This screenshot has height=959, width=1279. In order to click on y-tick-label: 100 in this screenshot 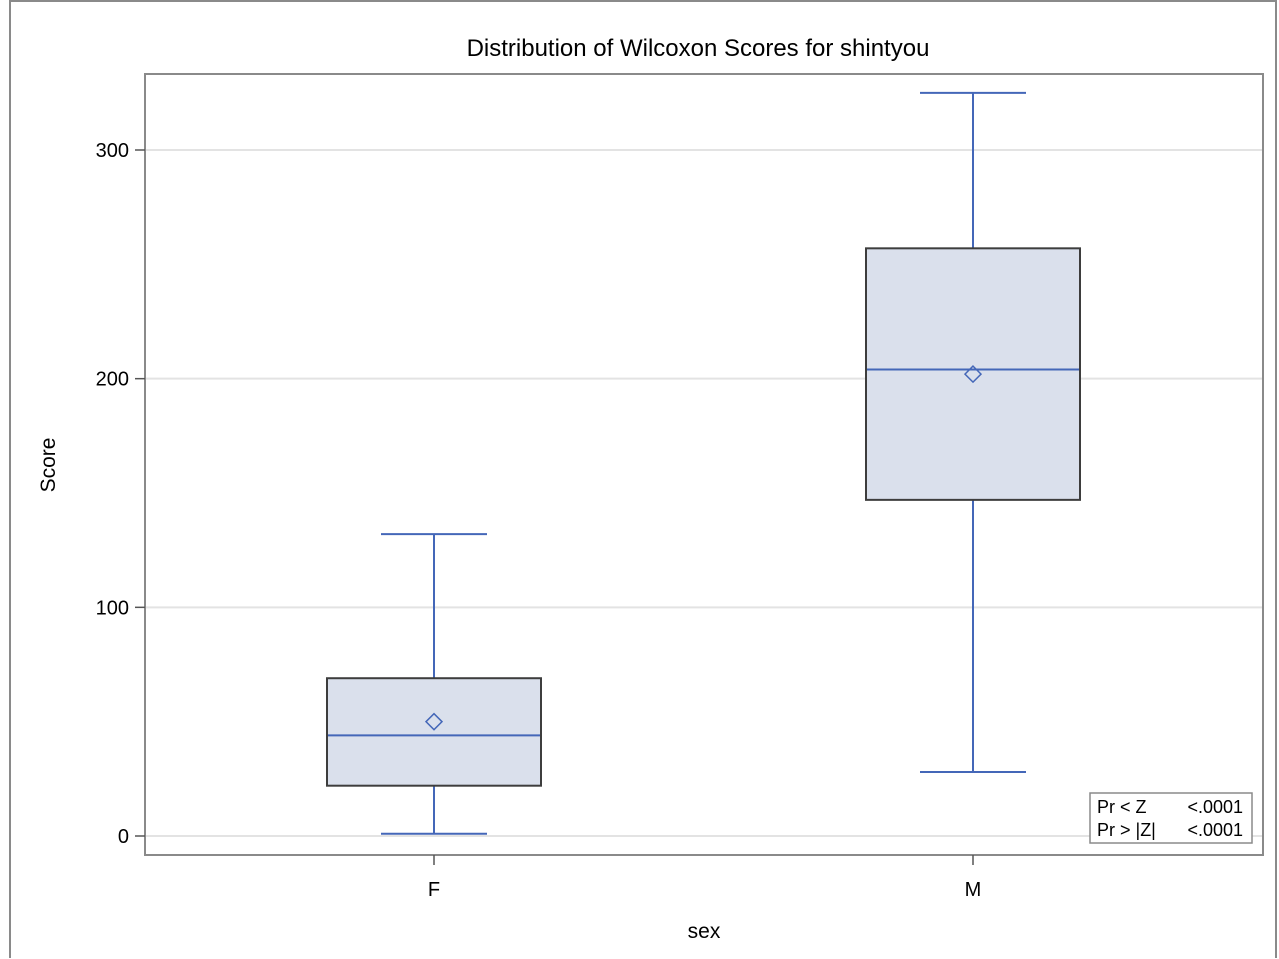, I will do `click(112, 608)`.